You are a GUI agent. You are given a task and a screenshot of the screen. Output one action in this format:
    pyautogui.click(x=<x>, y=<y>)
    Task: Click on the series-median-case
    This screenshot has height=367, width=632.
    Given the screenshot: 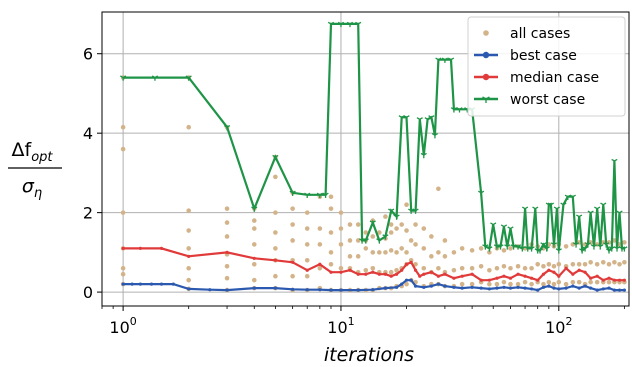 What is the action you would take?
    pyautogui.click(x=373, y=264)
    